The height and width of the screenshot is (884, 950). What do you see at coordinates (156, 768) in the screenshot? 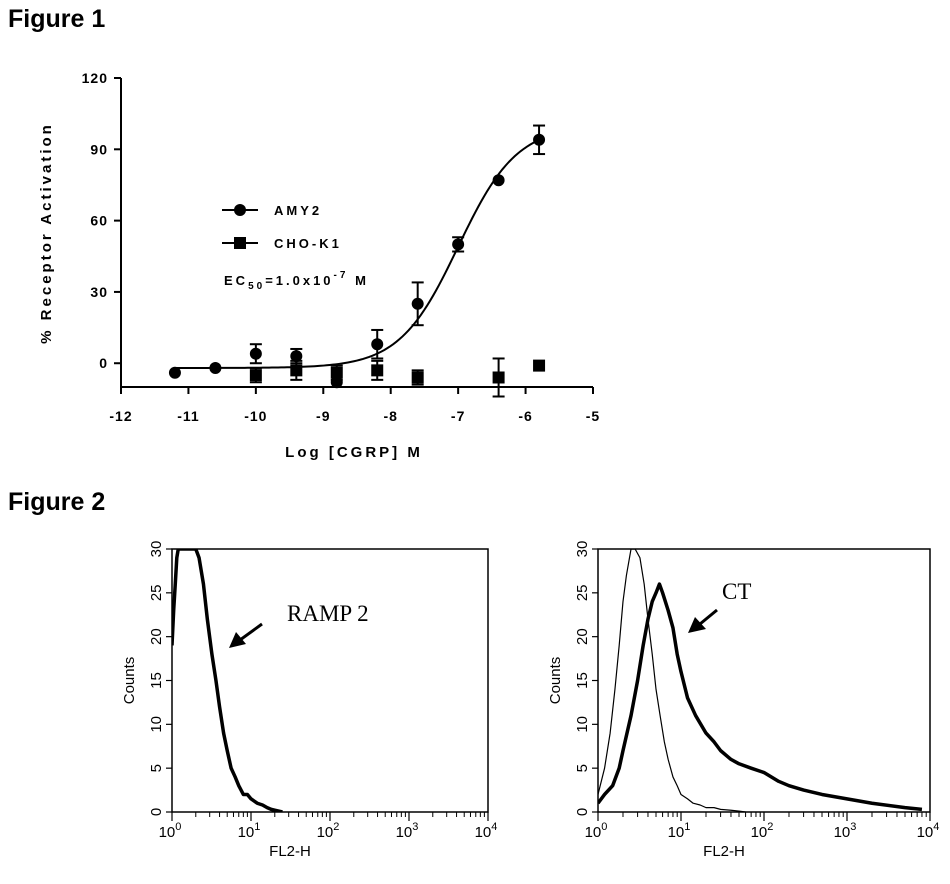
I see `ramp2-y-tick-label: 5` at bounding box center [156, 768].